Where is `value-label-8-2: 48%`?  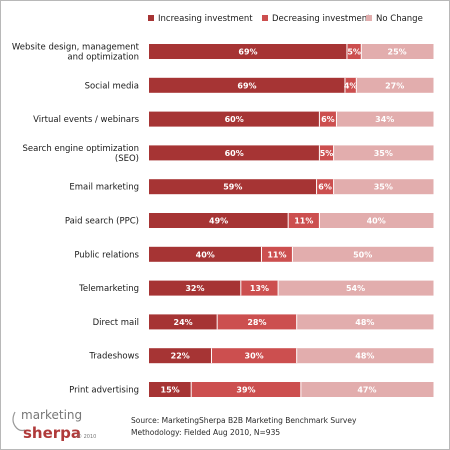 value-label-8-2: 48% is located at coordinates (364, 322).